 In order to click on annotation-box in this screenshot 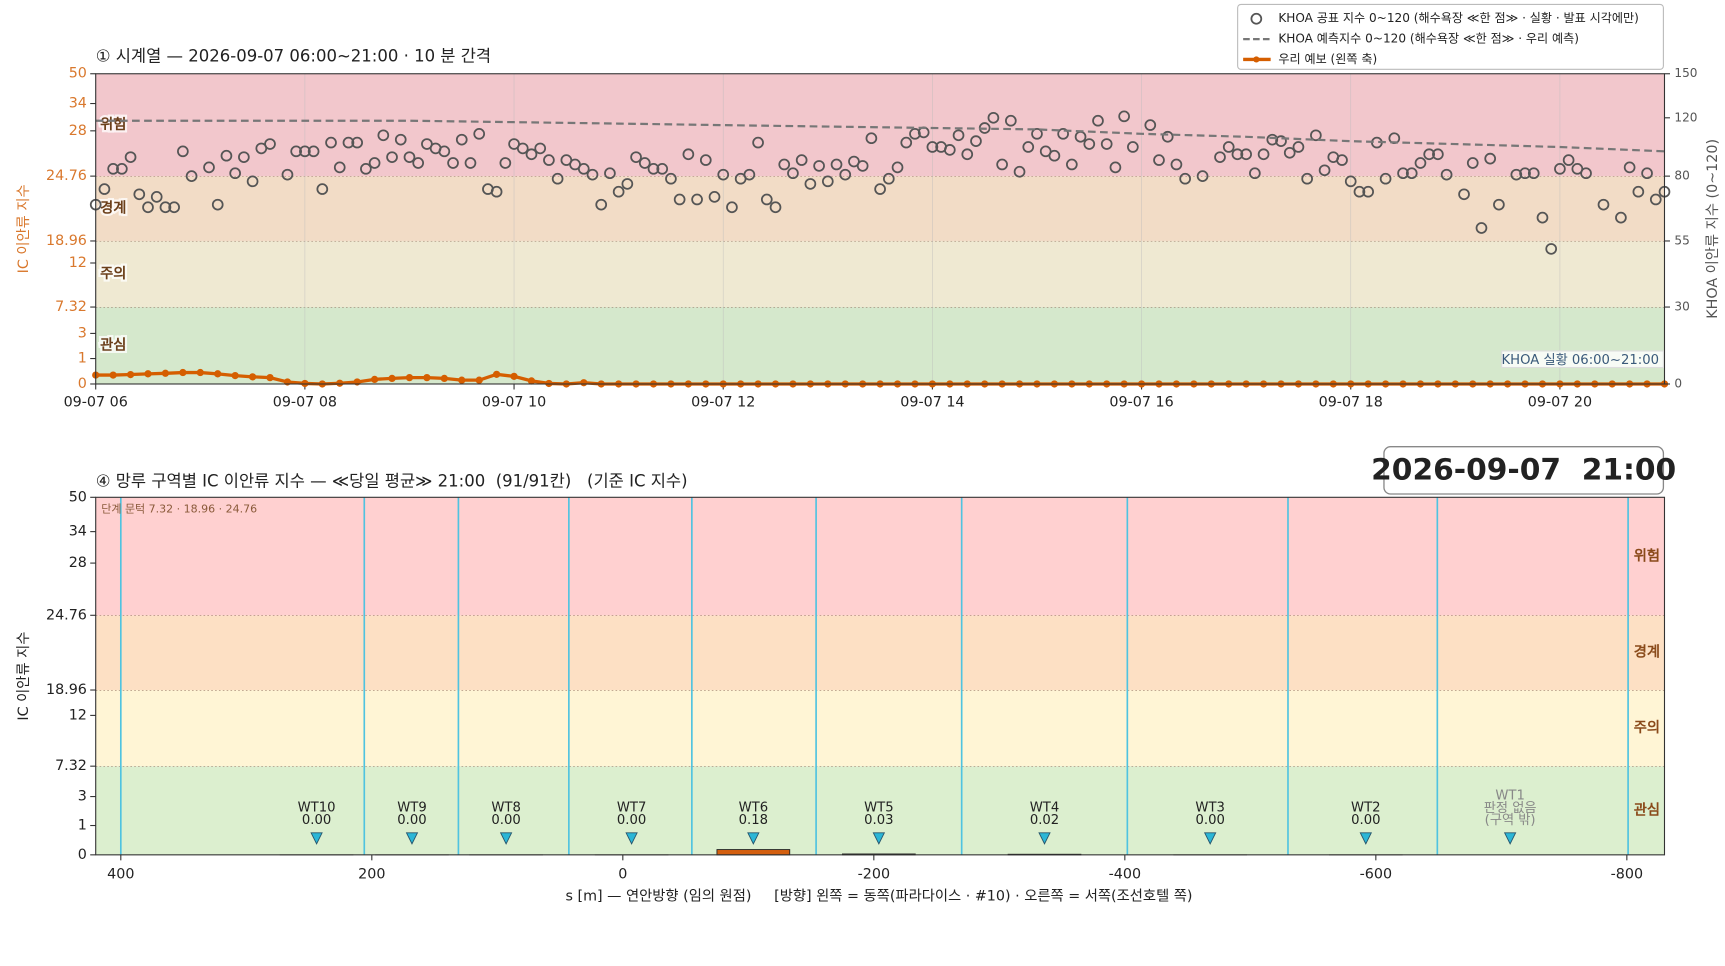, I will do `click(1582, 359)`.